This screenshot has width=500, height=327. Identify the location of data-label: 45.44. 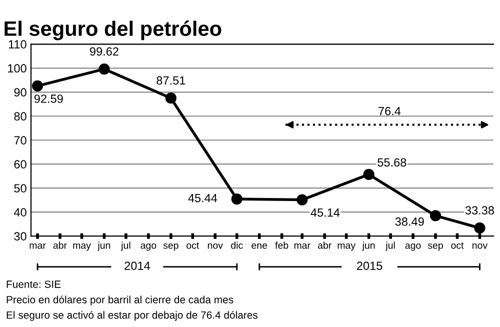
(203, 198).